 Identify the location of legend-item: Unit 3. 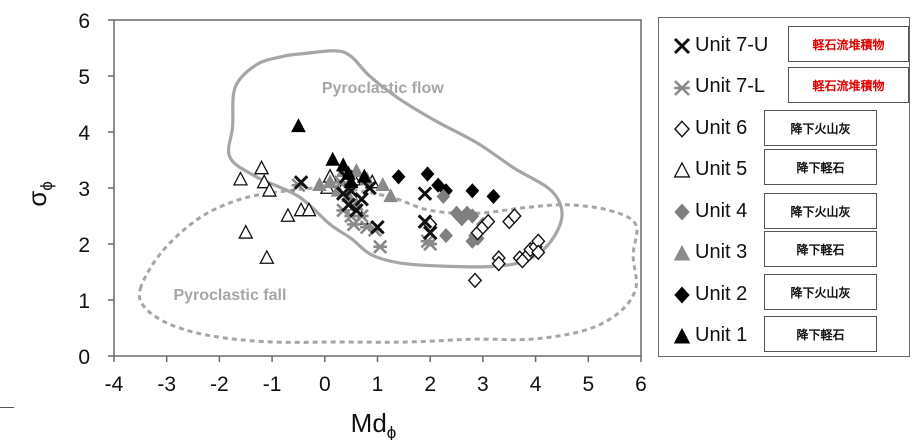
(709, 253).